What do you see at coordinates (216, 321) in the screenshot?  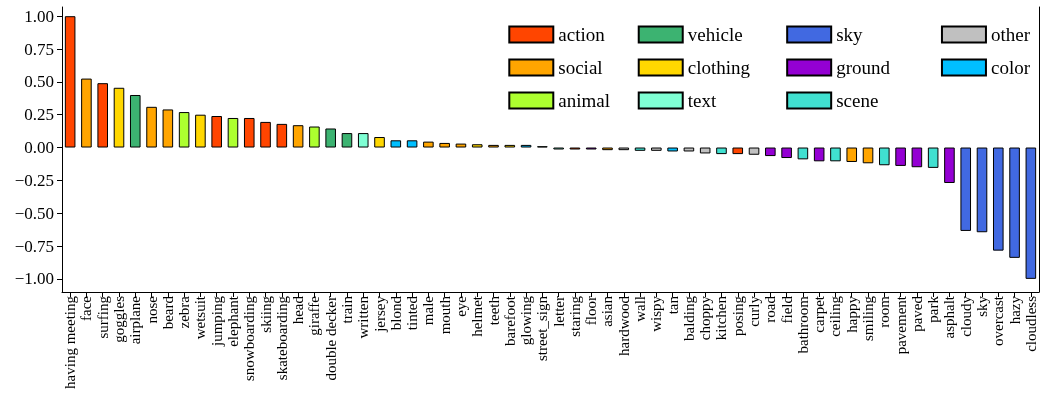 I see `x-tick-label: jumping` at bounding box center [216, 321].